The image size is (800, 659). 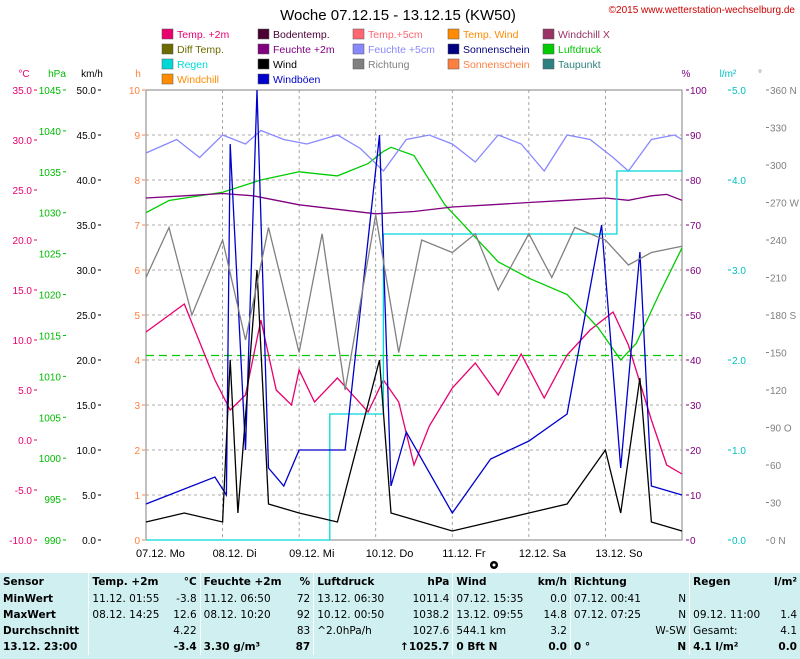 What do you see at coordinates (579, 65) in the screenshot?
I see `legend-label: Taupunkt` at bounding box center [579, 65].